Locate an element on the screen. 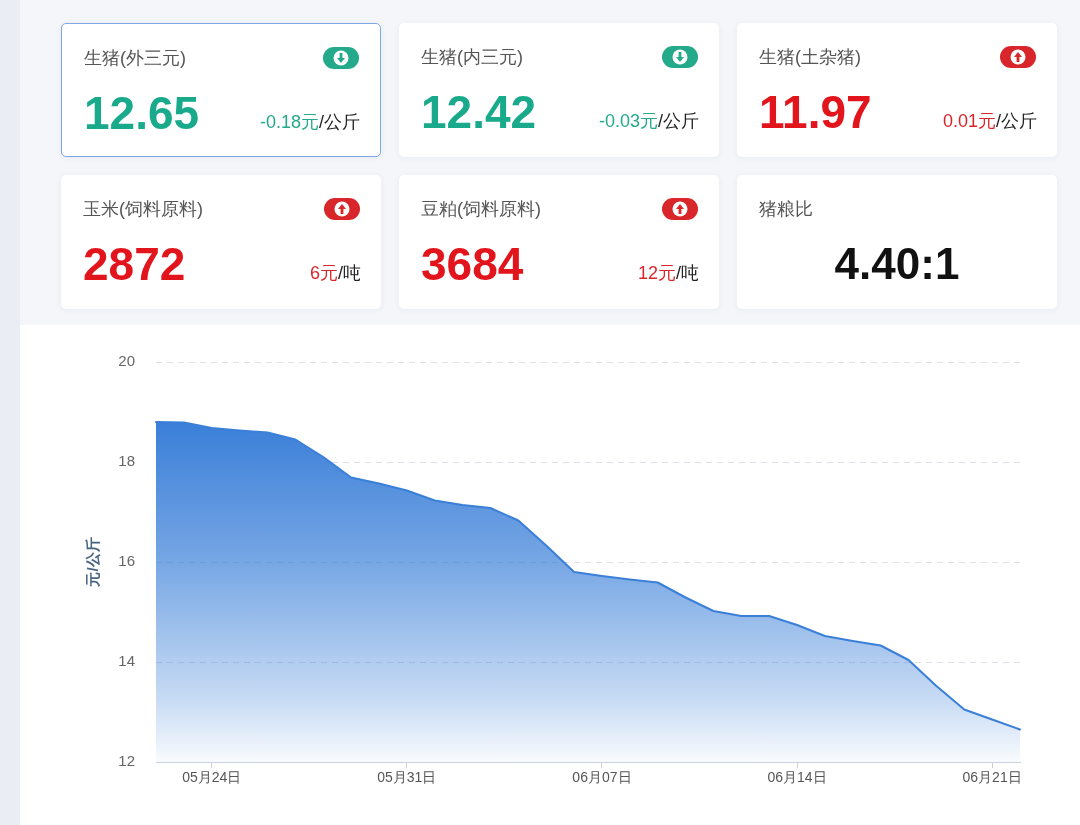 The height and width of the screenshot is (825, 1080). text: 猪粮比 is located at coordinates (786, 209).